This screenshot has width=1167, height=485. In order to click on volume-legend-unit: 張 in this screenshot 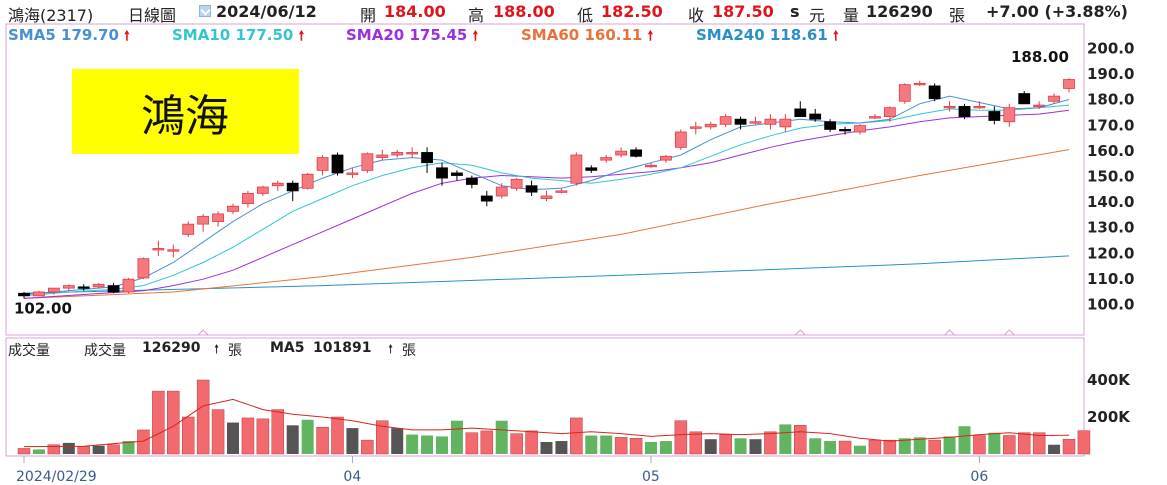, I will do `click(235, 351)`.